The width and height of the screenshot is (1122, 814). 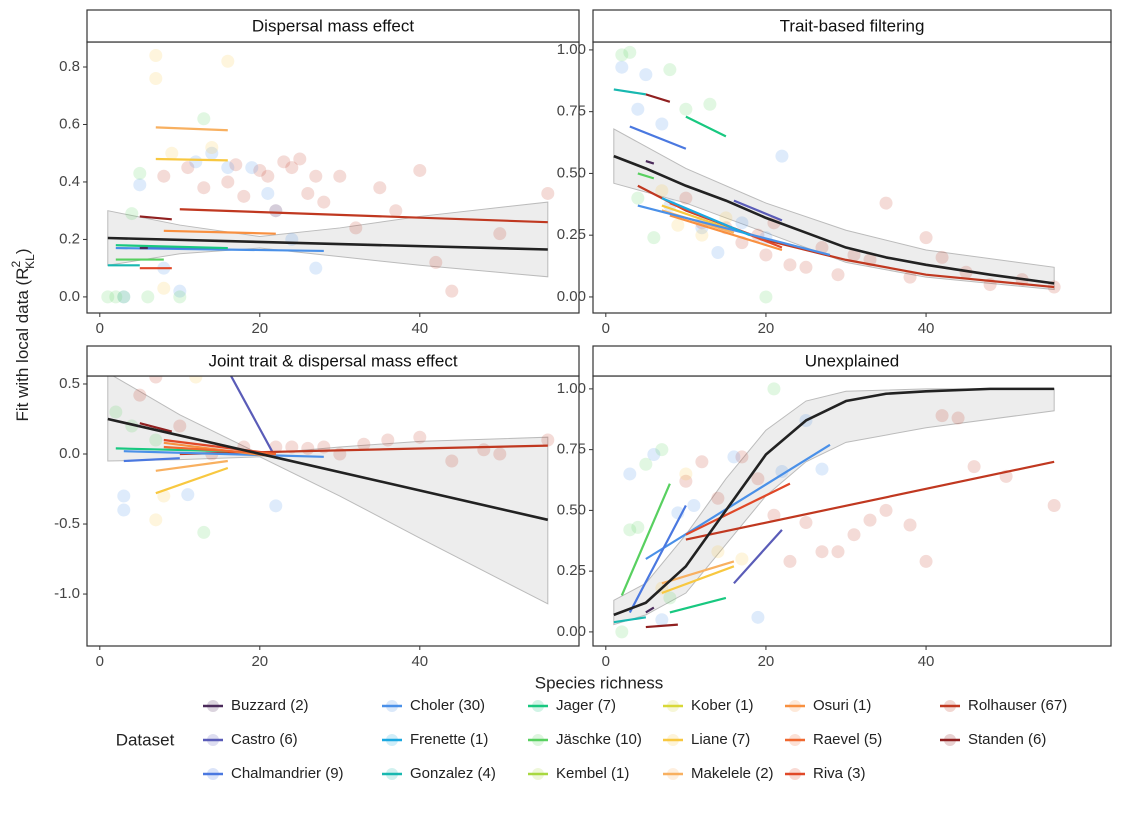 I want to click on legend-label: Chalmandrier (9), so click(x=287, y=773).